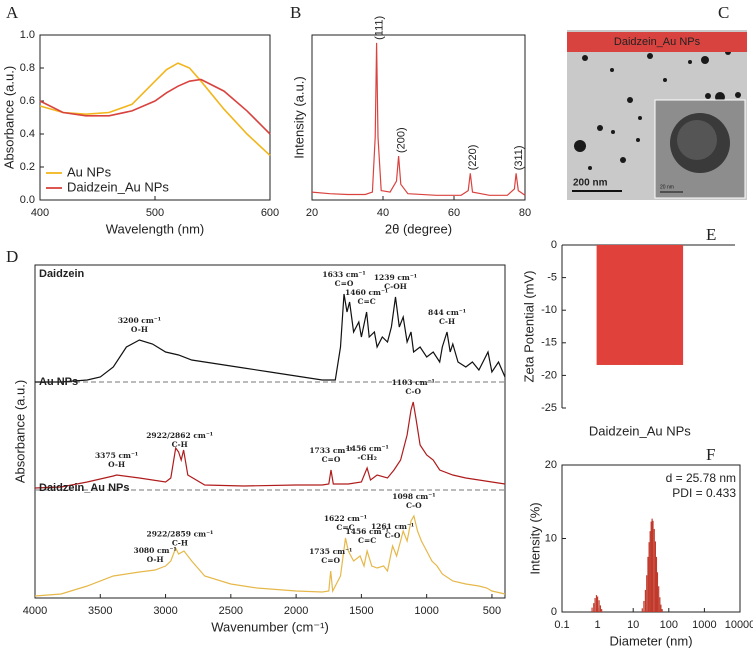  What do you see at coordinates (27, 35) in the screenshot?
I see `y-tick-label: 1.0` at bounding box center [27, 35].